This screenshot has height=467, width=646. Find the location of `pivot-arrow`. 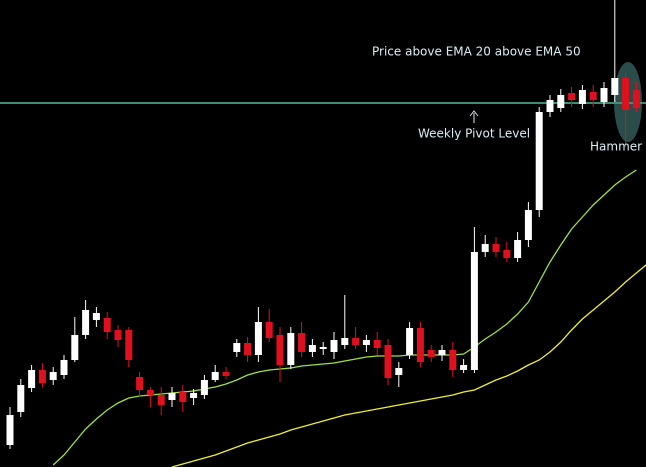

pivot-arrow is located at coordinates (474, 116).